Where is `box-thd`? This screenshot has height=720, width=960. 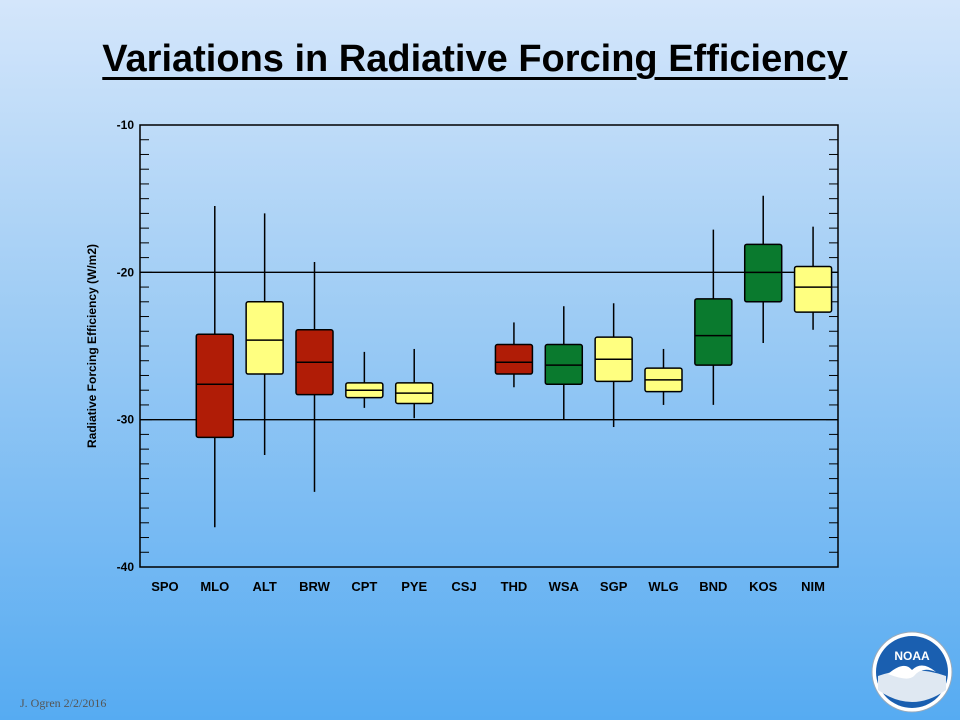 box-thd is located at coordinates (514, 355).